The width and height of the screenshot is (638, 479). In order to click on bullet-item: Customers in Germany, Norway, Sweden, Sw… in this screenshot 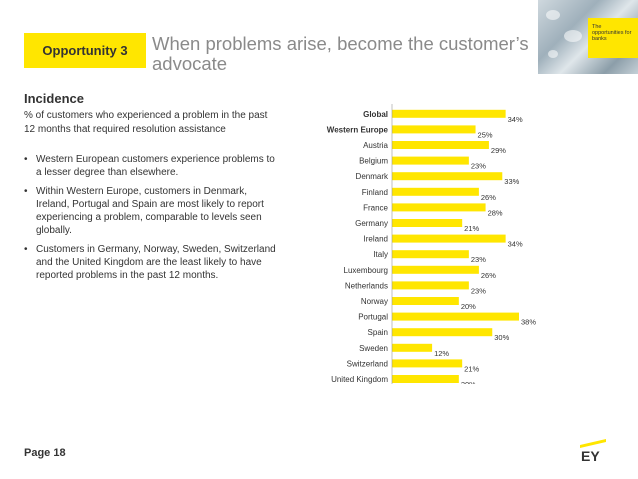, I will do `click(153, 262)`.